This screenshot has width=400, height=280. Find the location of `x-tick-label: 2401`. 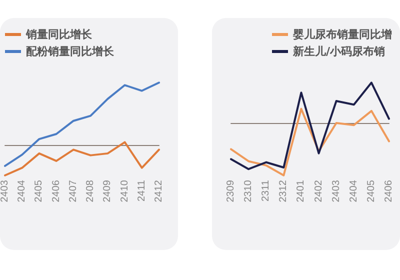

x-tick-label: 2401 is located at coordinates (301, 191).